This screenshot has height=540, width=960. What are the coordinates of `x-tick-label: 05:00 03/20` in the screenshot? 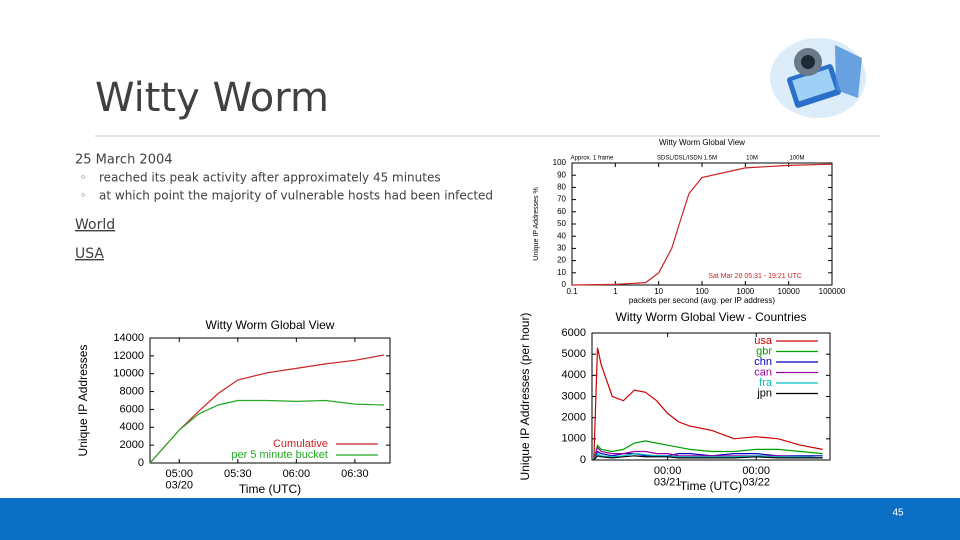 It's located at (180, 480).